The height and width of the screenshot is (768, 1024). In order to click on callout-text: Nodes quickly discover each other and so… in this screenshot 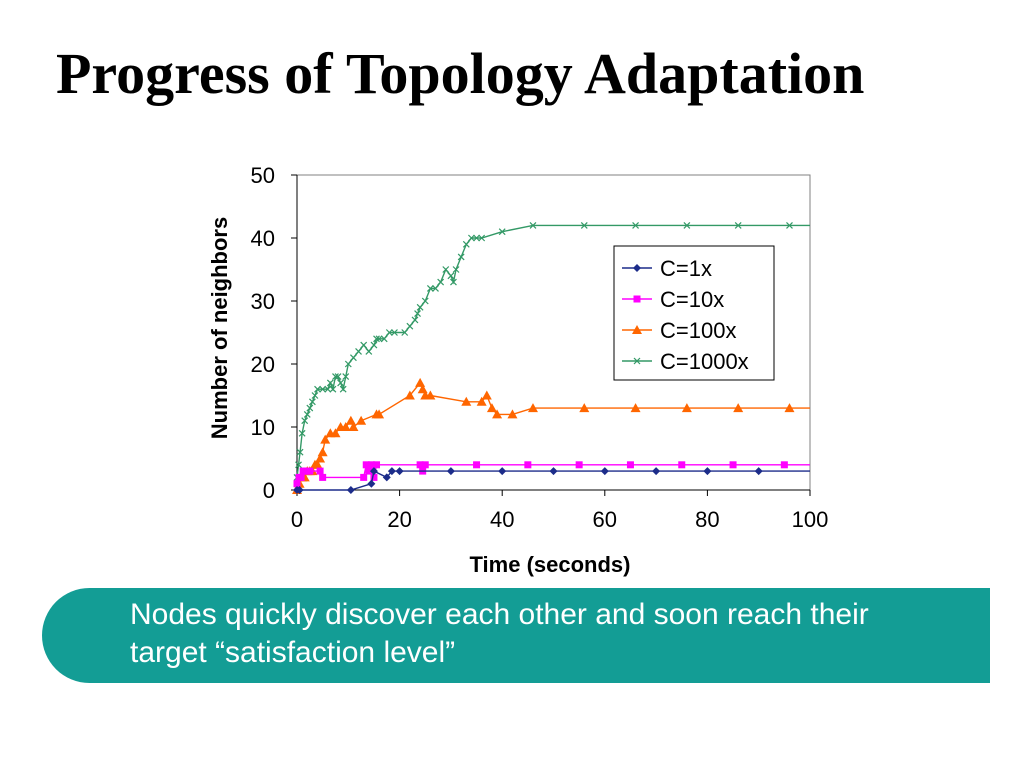, I will do `click(499, 633)`.